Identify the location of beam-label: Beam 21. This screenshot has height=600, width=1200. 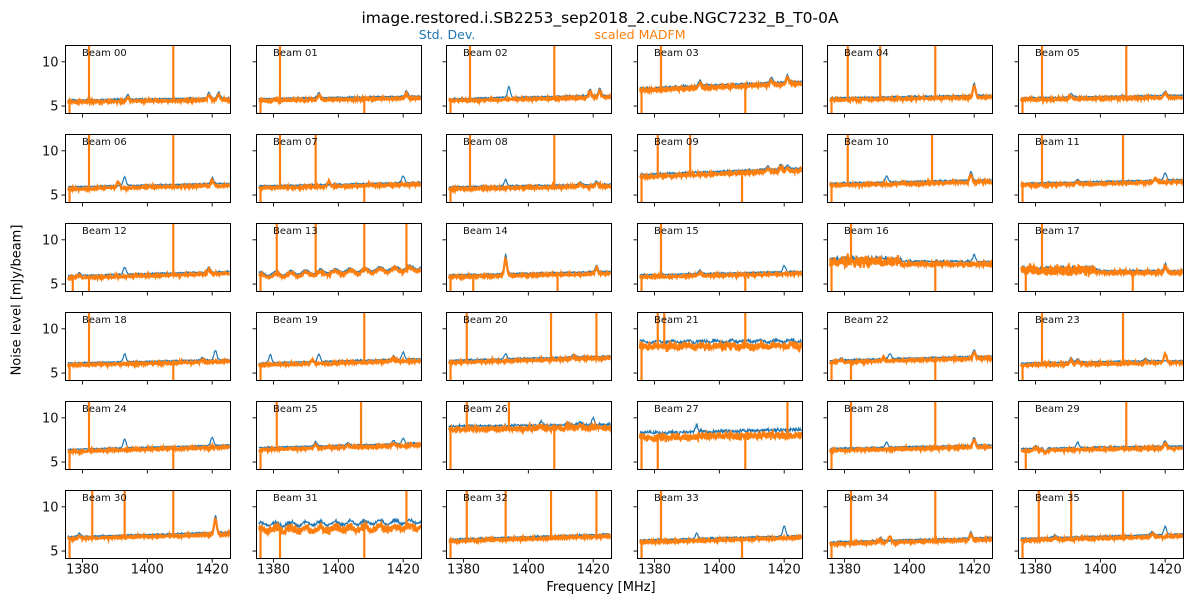
(676, 320).